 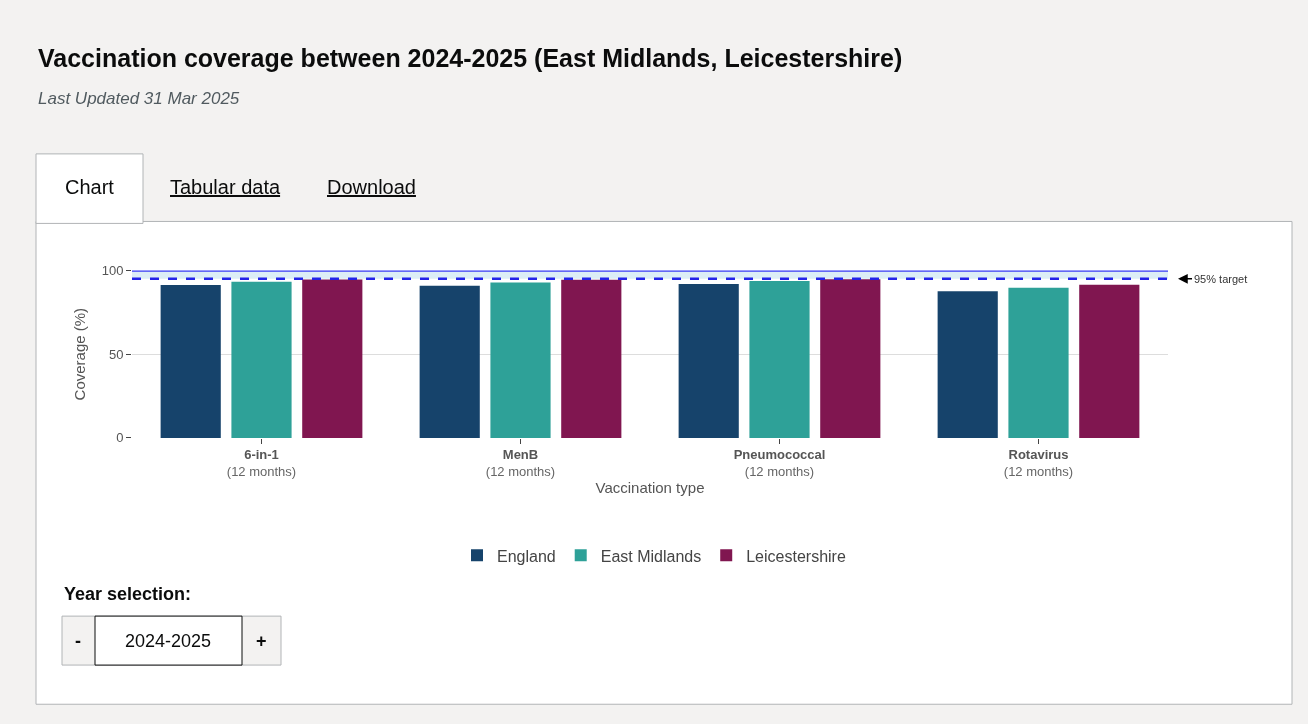 I want to click on y-axis-title: Coverage (%), so click(x=79, y=354).